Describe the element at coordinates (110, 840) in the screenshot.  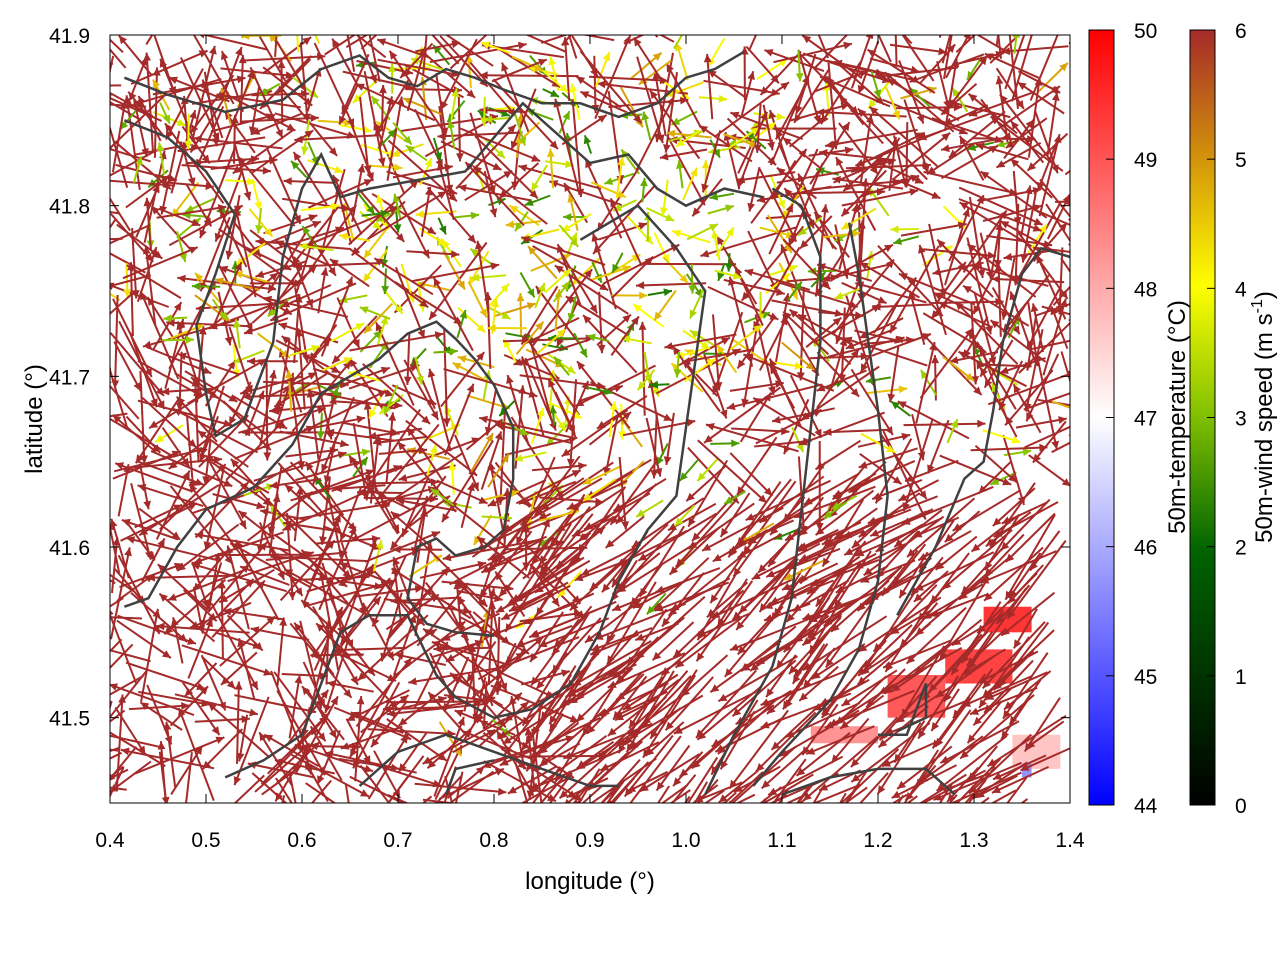
I see `x-tick-label: 0.4` at that location.